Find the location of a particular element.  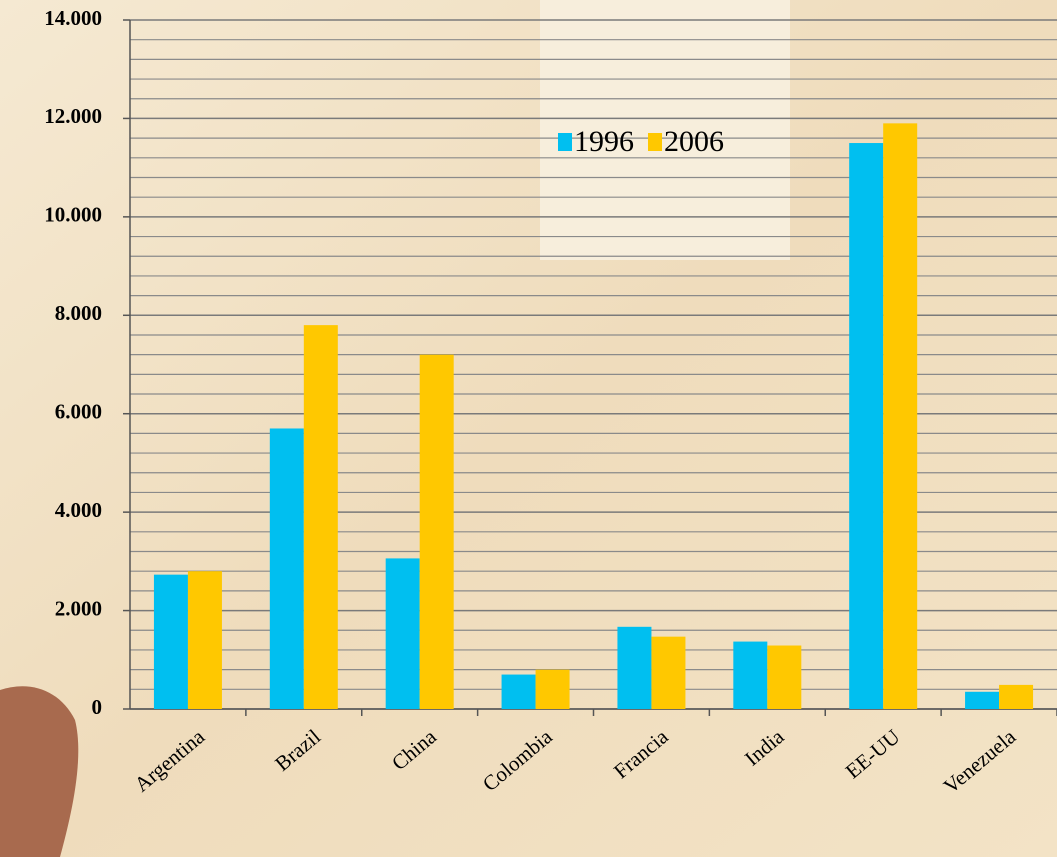

y-tick-label: 12.000 is located at coordinates (73, 116).